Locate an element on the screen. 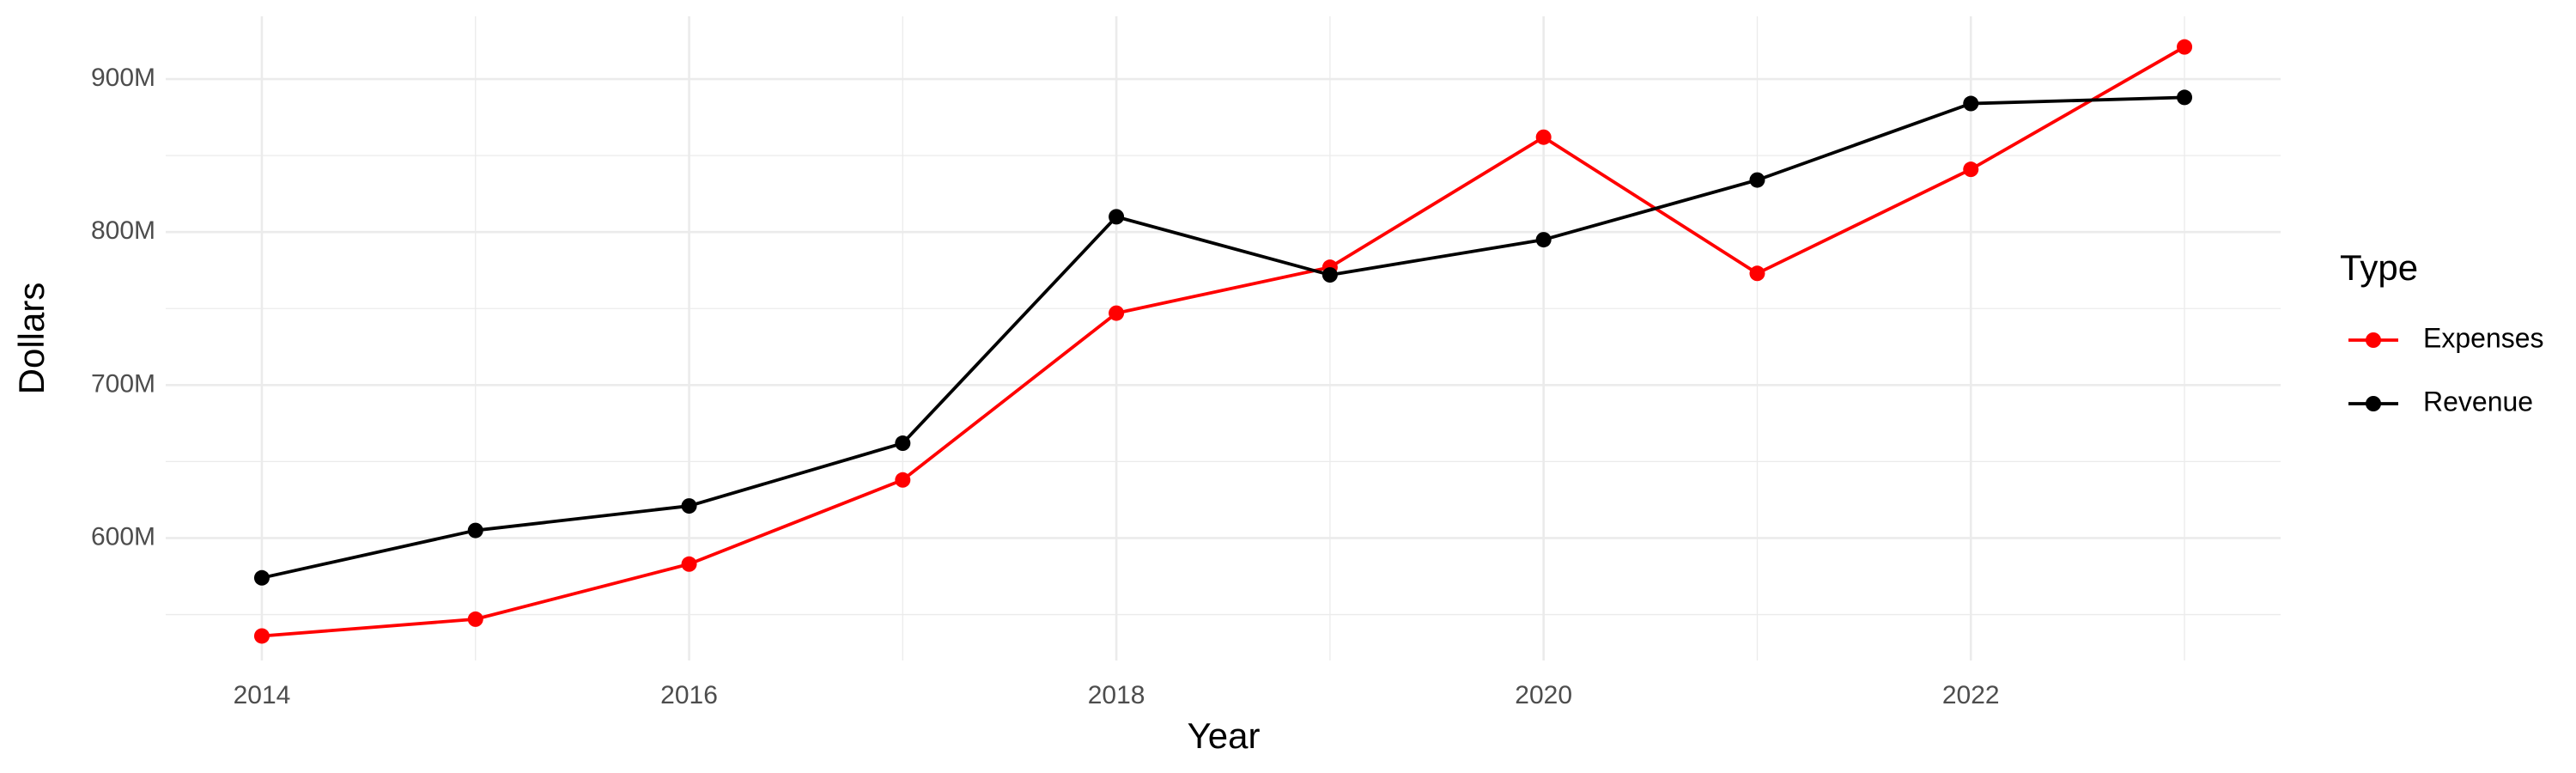 The height and width of the screenshot is (773, 2576). y-tick-label: 900M is located at coordinates (123, 78).